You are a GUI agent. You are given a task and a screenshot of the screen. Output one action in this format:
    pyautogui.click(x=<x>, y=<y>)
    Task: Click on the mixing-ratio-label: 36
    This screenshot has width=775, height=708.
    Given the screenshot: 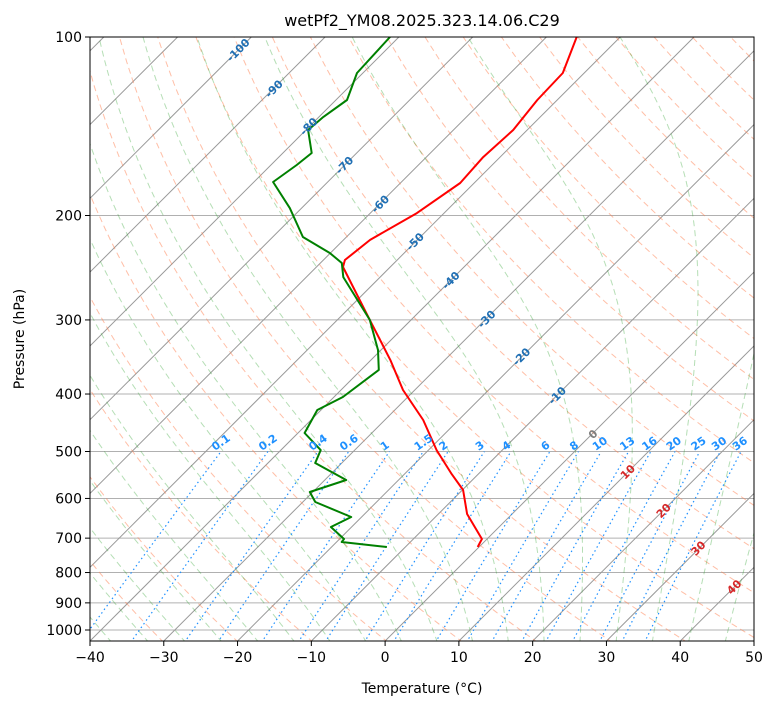 What is the action you would take?
    pyautogui.click(x=740, y=444)
    